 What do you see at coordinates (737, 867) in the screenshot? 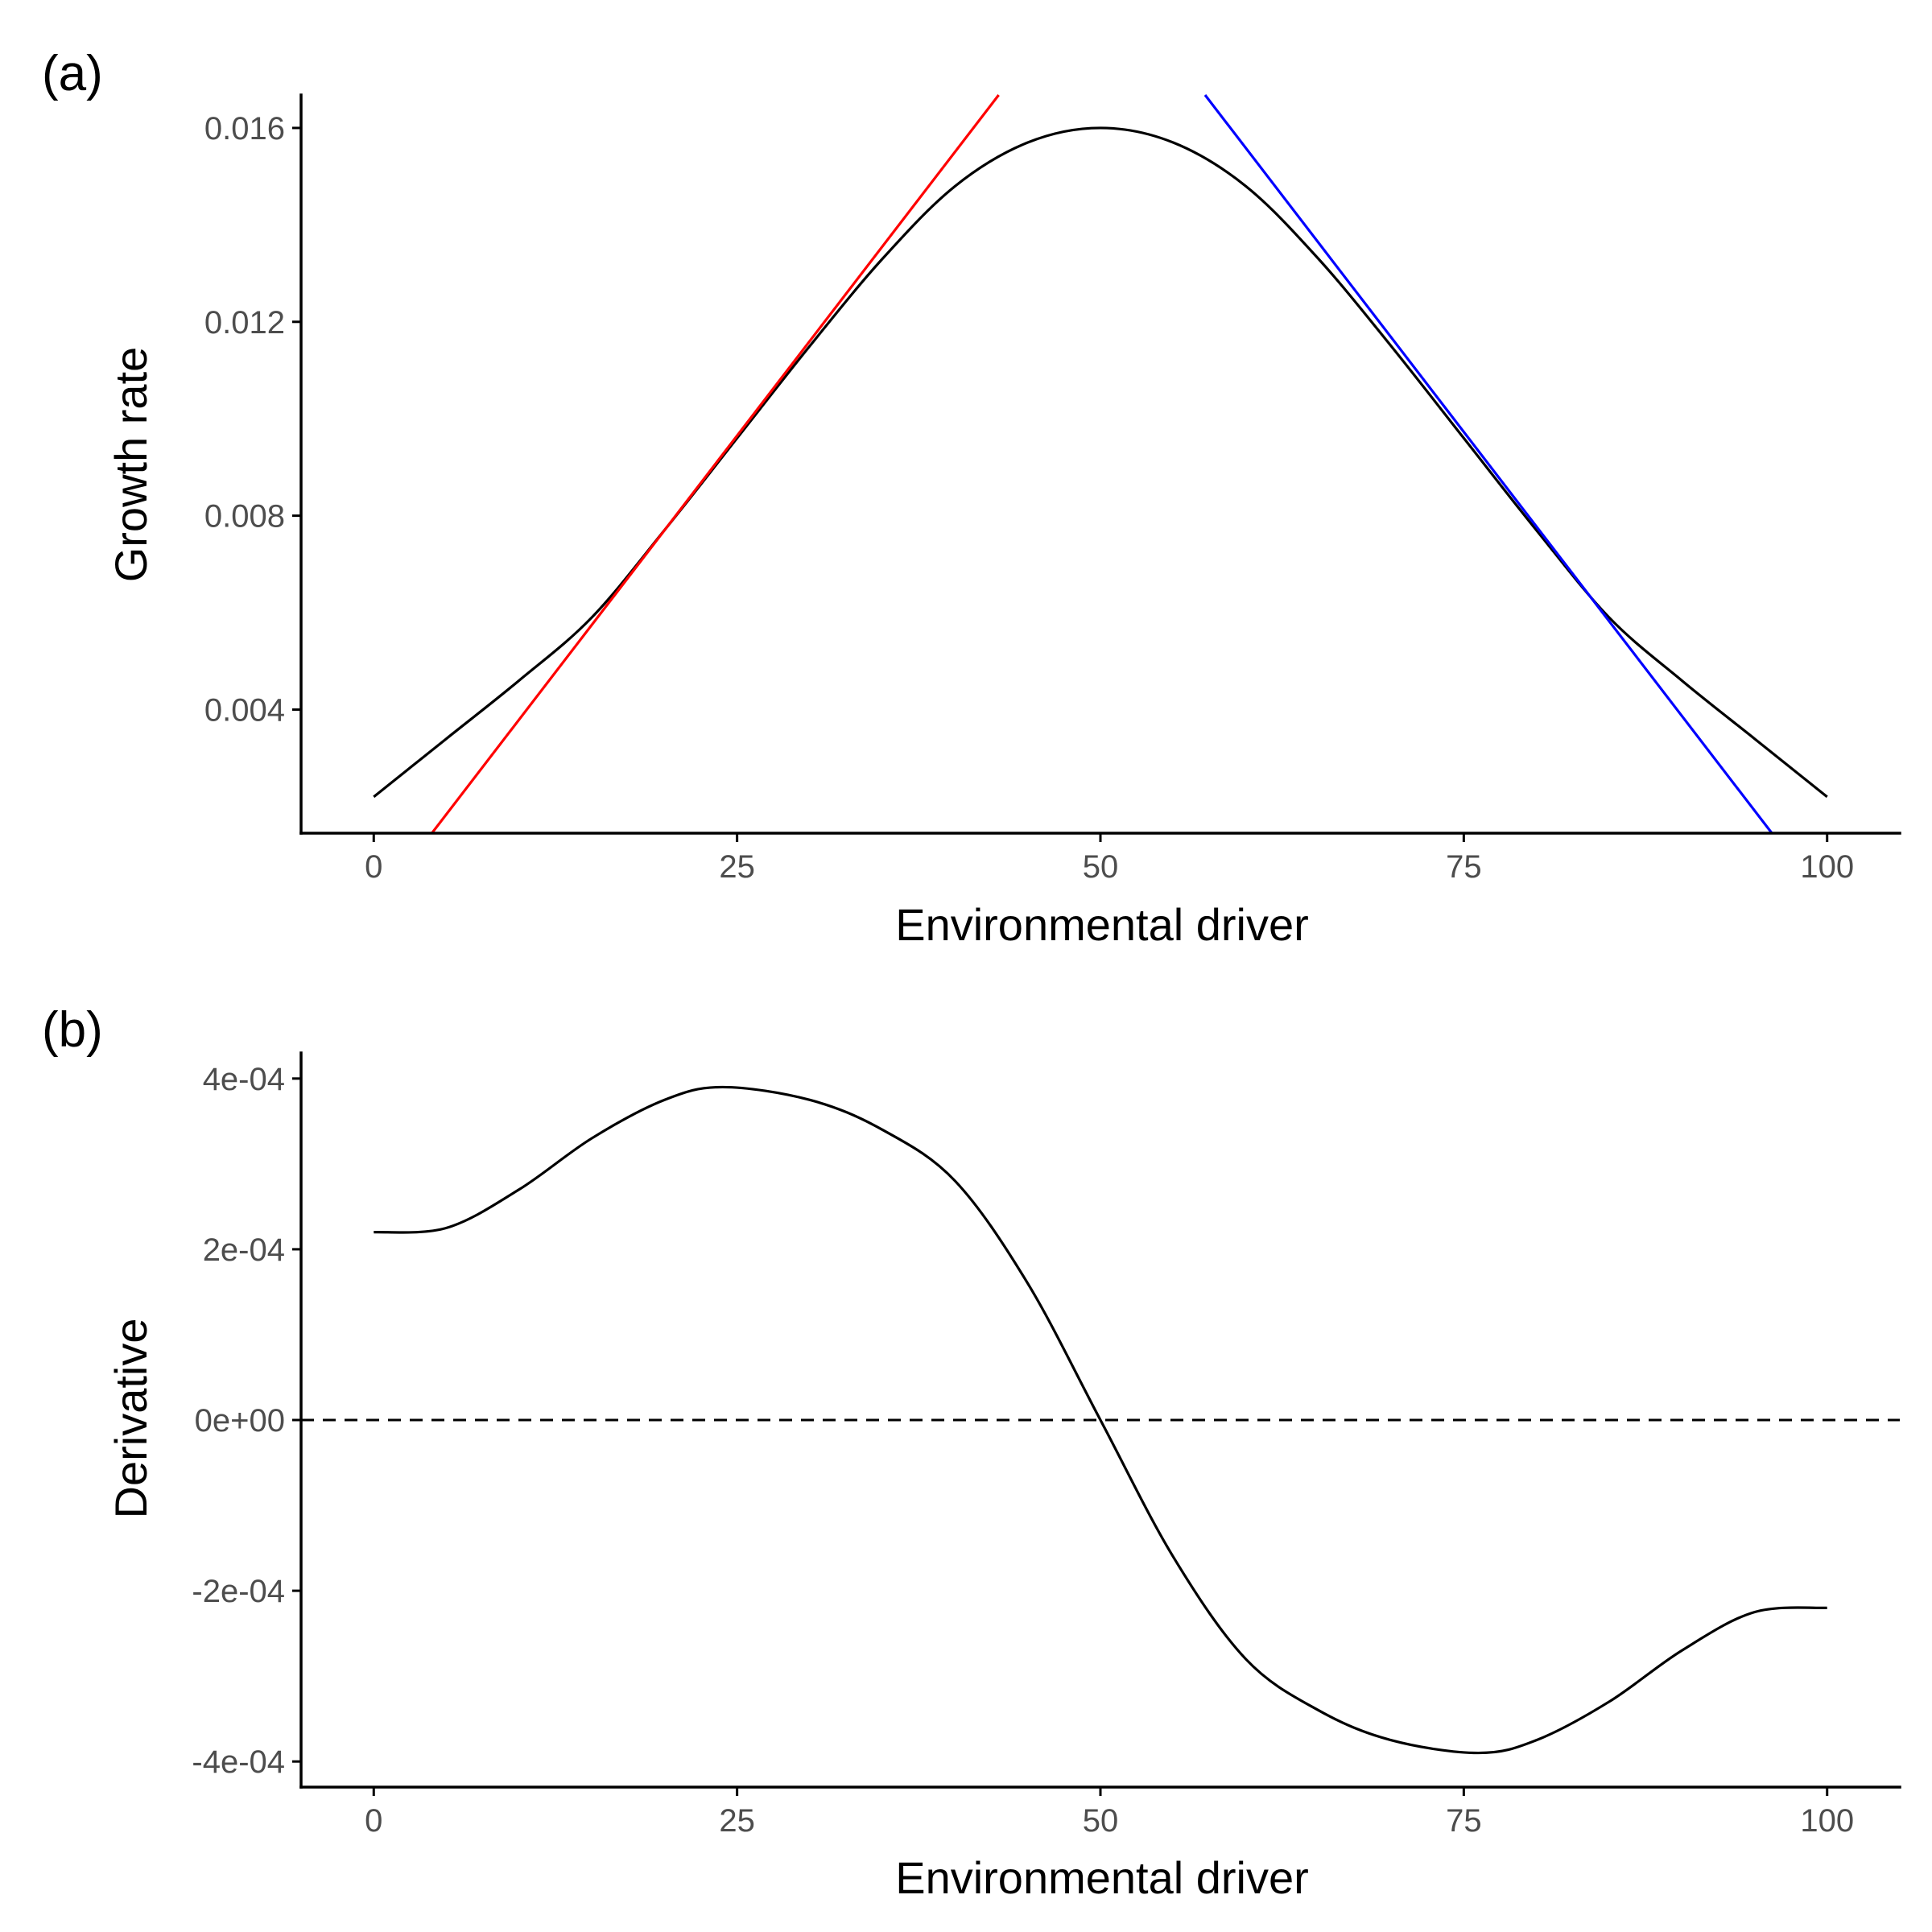
I see `panel-a-x-tick-label: 25` at bounding box center [737, 867].